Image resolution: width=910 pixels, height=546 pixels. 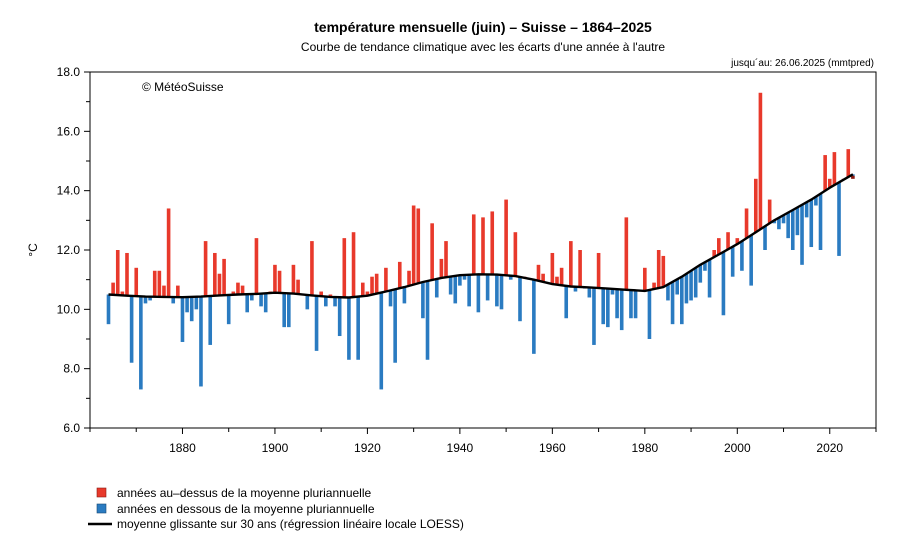 What do you see at coordinates (335, 302) in the screenshot?
I see `bar-1913` at bounding box center [335, 302].